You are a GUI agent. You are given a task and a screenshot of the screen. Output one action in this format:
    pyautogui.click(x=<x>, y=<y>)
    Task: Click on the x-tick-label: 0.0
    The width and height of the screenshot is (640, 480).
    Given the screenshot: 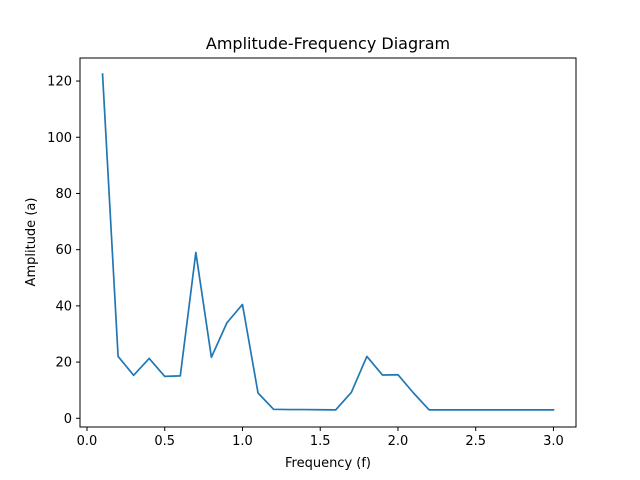 What is the action you would take?
    pyautogui.click(x=87, y=441)
    